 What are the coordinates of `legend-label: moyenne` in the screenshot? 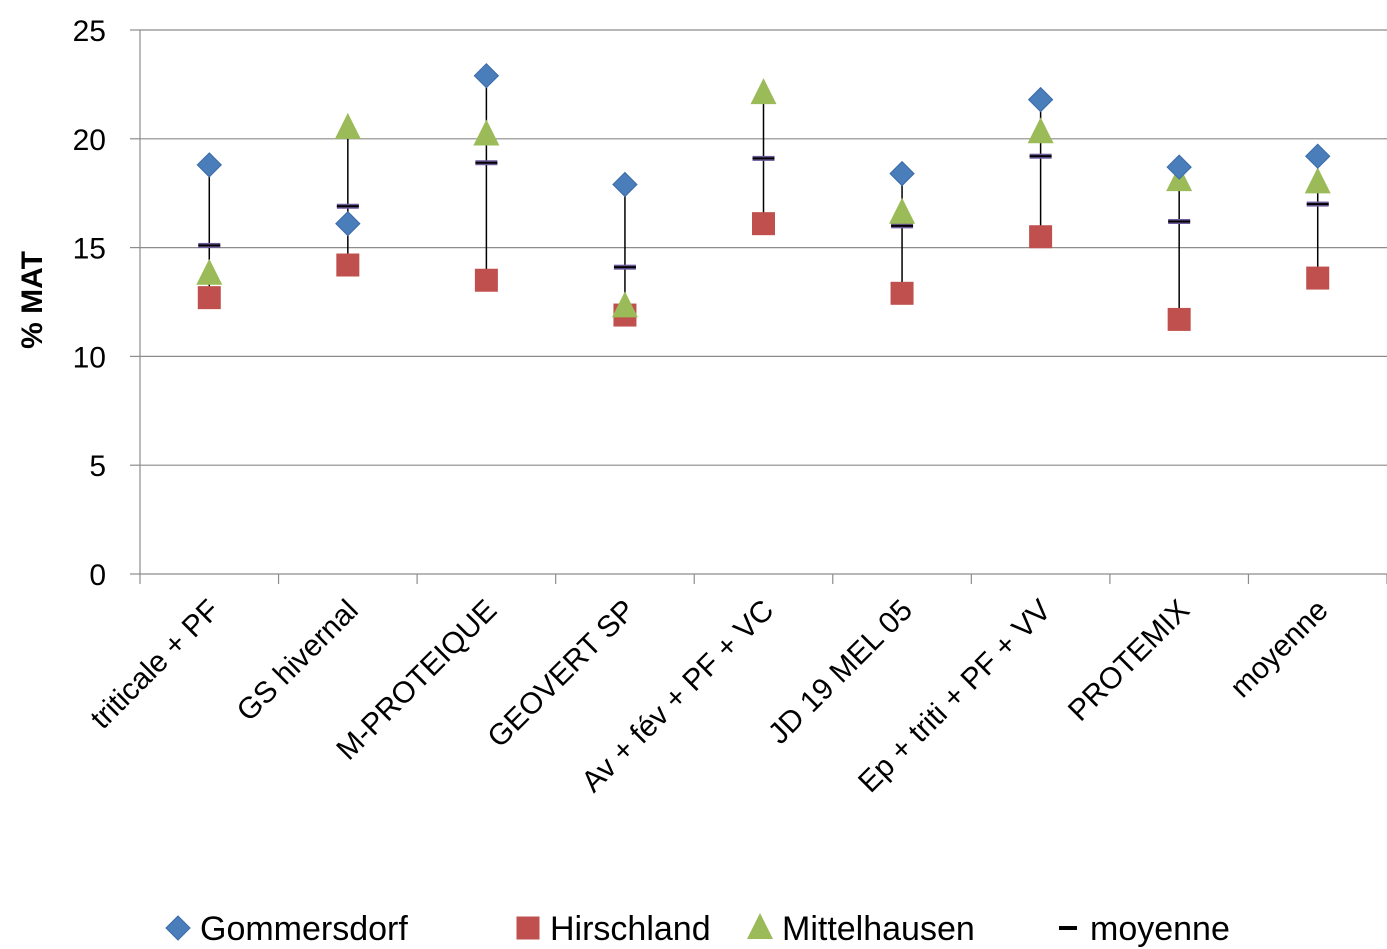 It's located at (1160, 929).